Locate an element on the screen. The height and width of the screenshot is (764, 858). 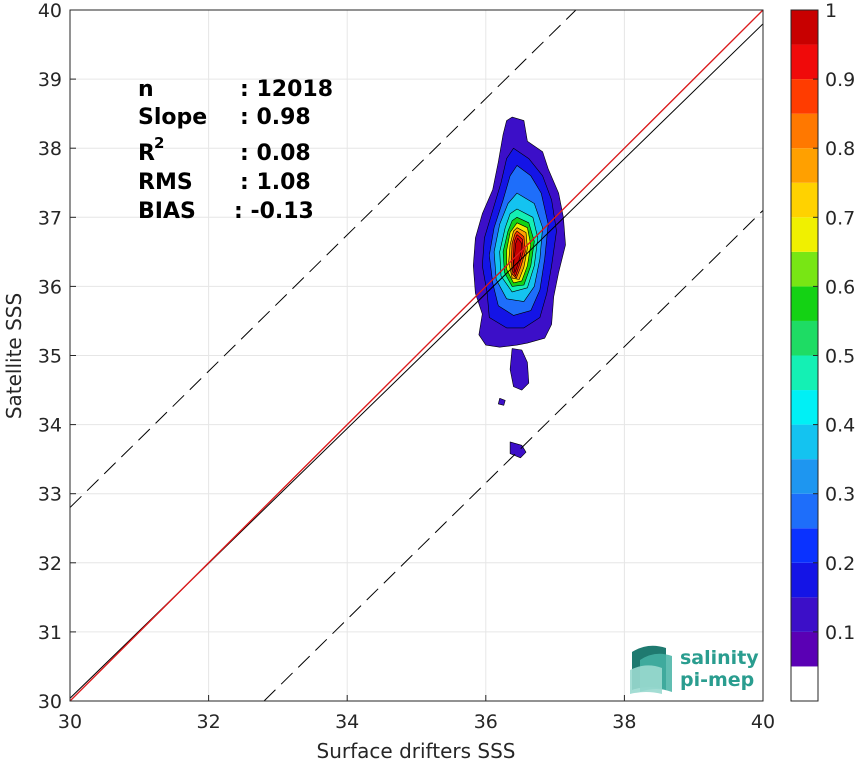
colorbar-tick-label: 0.6 is located at coordinates (840, 287).